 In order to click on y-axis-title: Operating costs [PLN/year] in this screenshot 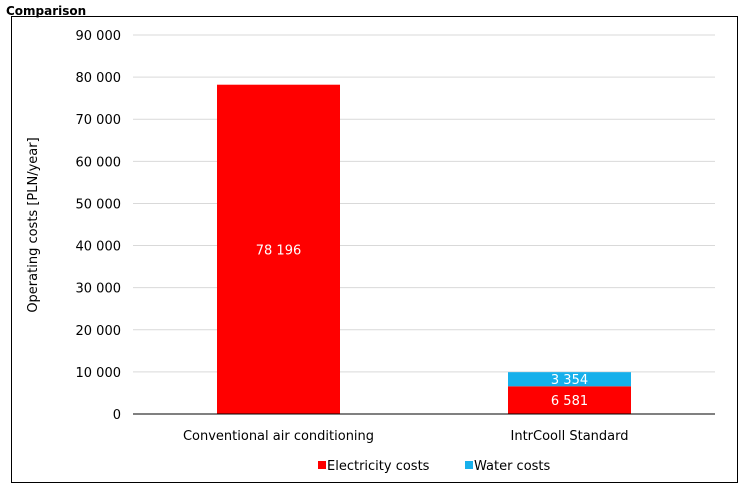, I will do `click(33, 224)`.